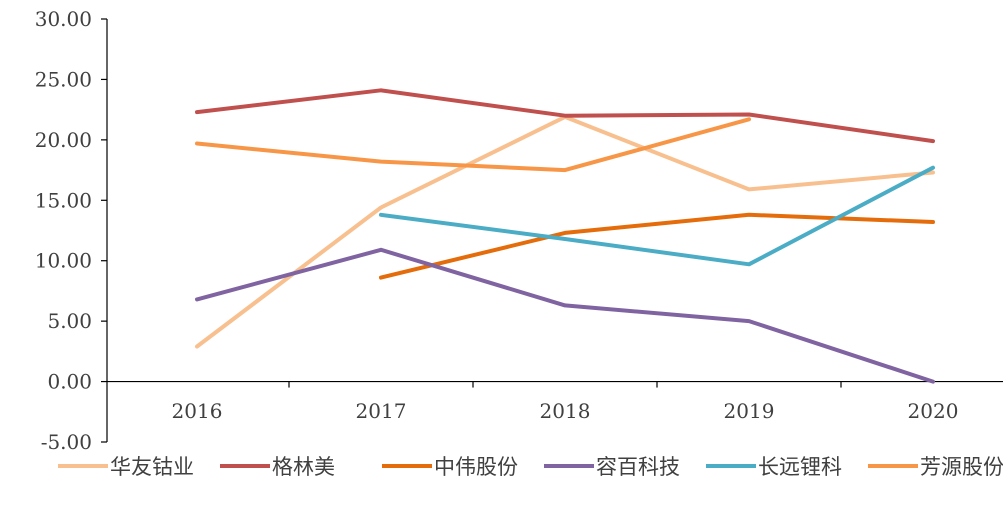  Describe the element at coordinates (800, 467) in the screenshot. I see `legend-label: 长远锂科` at that location.